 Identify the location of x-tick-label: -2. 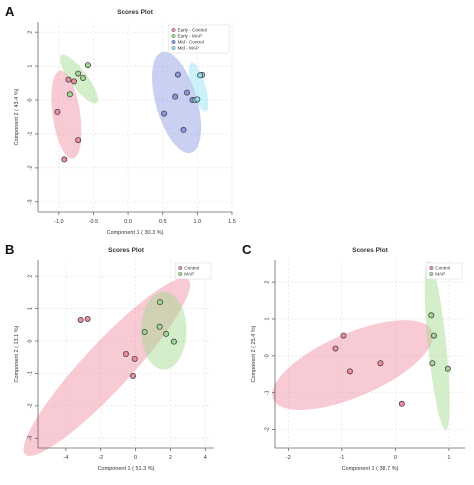
(100, 458).